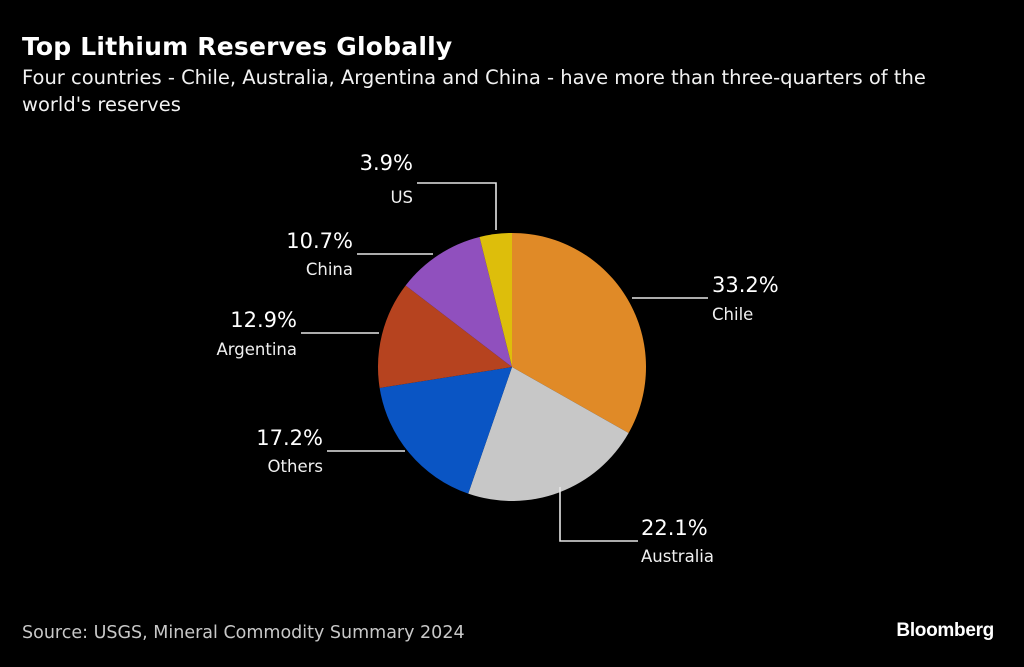 The image size is (1024, 667). I want to click on pie-slice-argentina, so click(444, 336).